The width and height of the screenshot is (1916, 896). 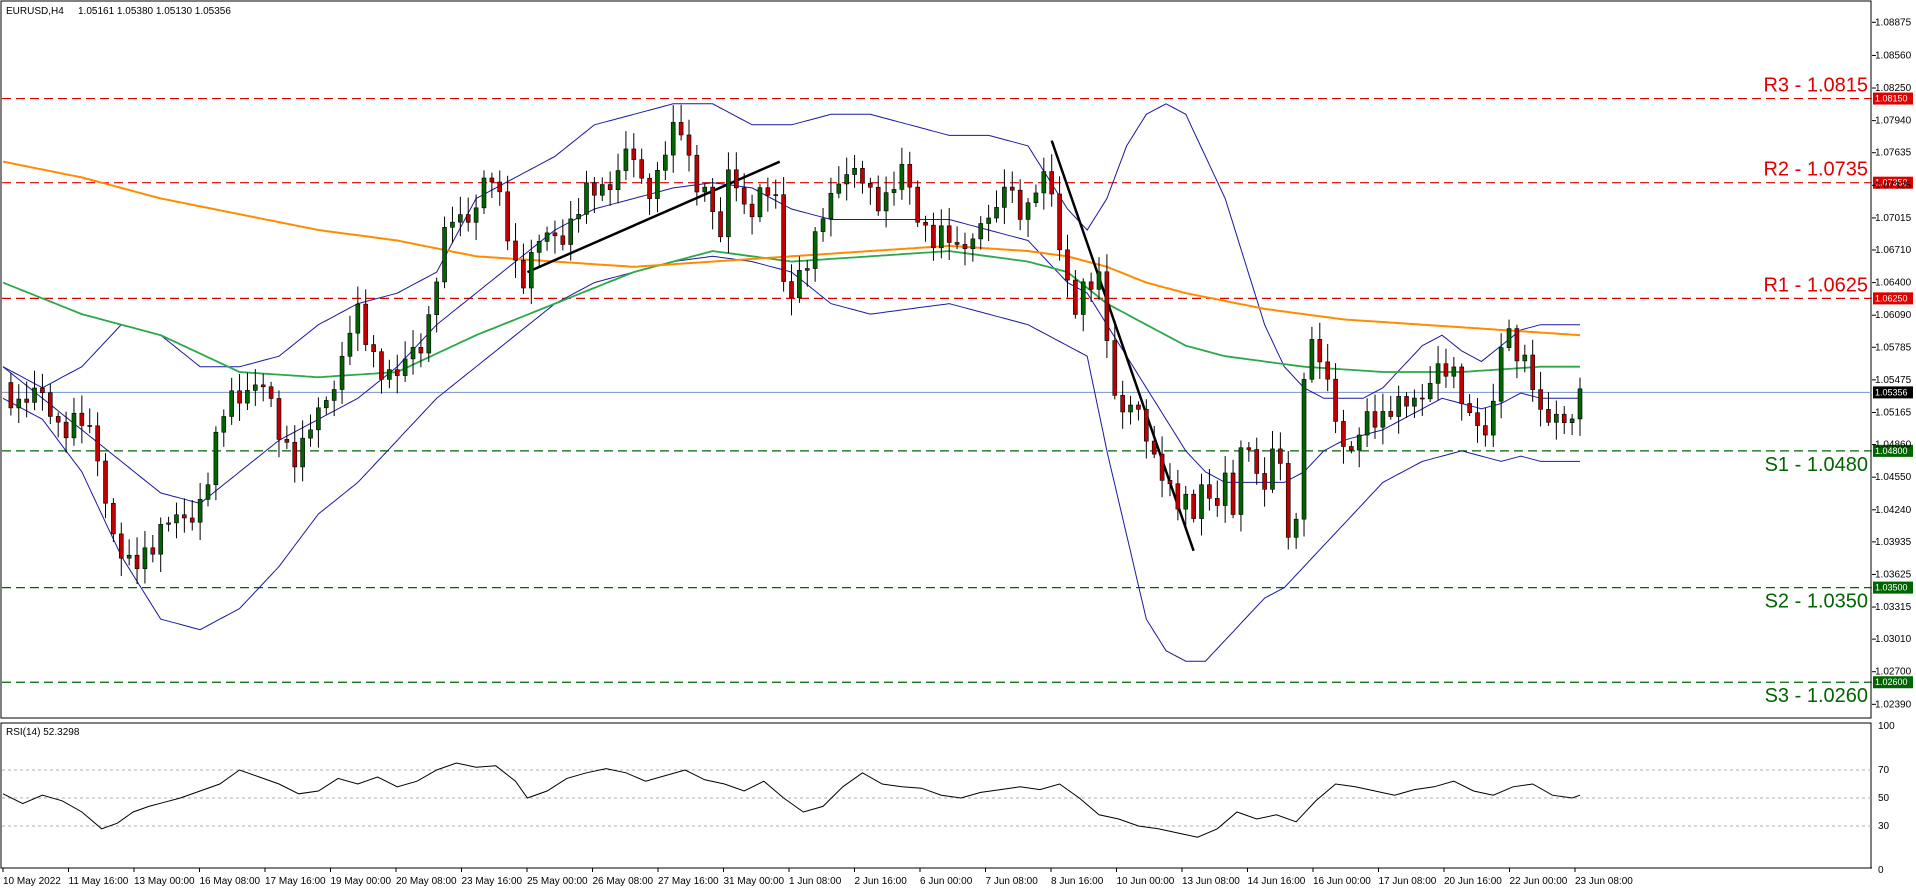 What do you see at coordinates (426, 881) in the screenshot?
I see `time-tick-label: 20 May 08:00` at bounding box center [426, 881].